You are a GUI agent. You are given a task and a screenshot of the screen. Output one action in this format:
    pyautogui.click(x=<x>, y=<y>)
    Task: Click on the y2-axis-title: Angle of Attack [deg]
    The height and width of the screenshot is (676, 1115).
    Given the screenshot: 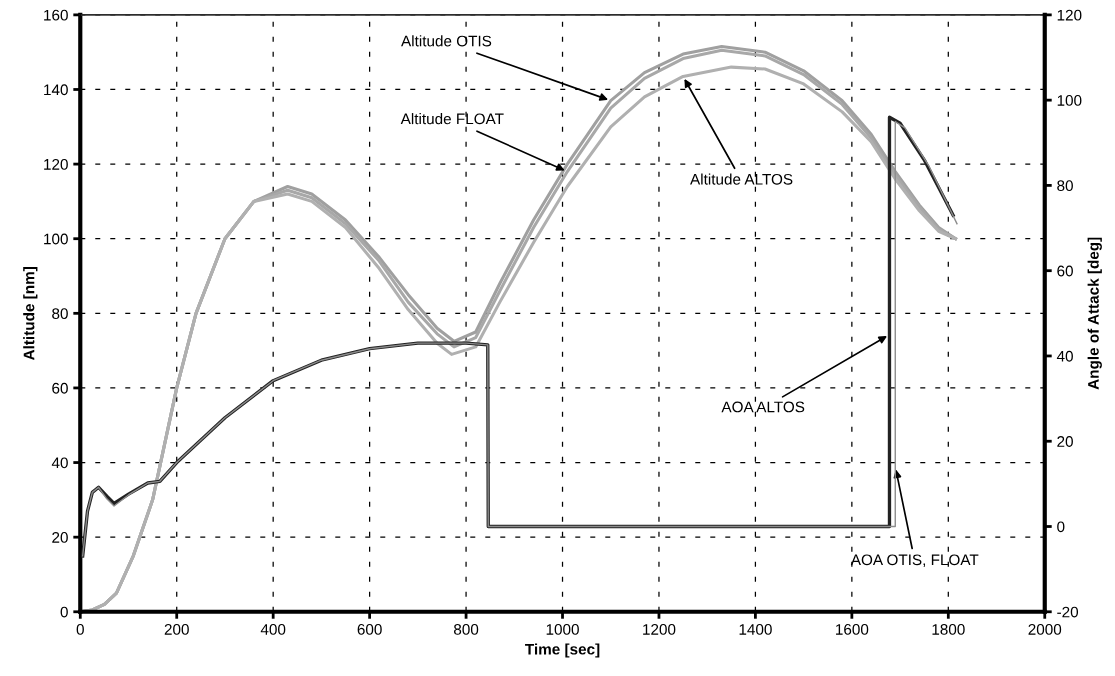 What is the action you would take?
    pyautogui.click(x=1094, y=313)
    